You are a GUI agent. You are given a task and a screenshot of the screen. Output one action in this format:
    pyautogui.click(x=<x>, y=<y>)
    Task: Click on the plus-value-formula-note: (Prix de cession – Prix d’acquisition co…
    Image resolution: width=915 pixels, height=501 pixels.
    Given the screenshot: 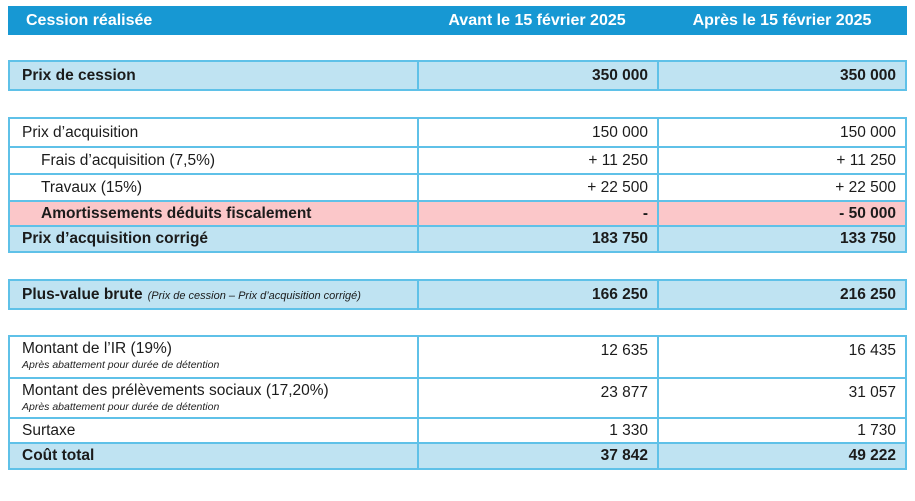 What is the action you would take?
    pyautogui.click(x=254, y=295)
    